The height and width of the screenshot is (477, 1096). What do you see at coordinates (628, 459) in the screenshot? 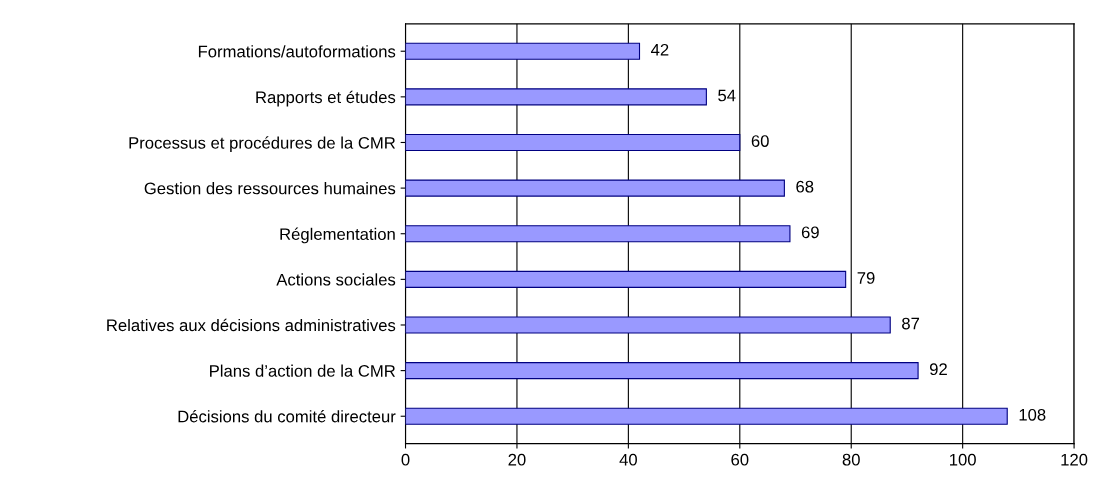
I see `x-tick-label: 40` at bounding box center [628, 459].